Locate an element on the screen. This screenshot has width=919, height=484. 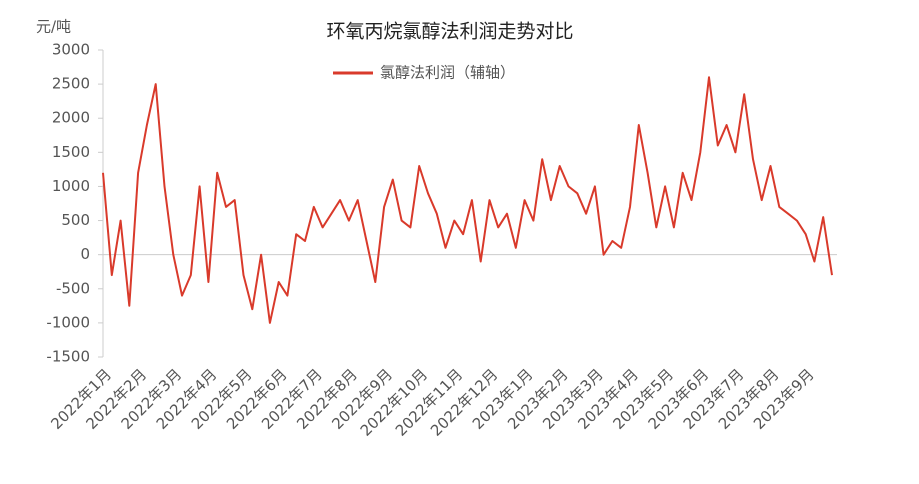
y-tick-label: 500 is located at coordinates (75, 220).